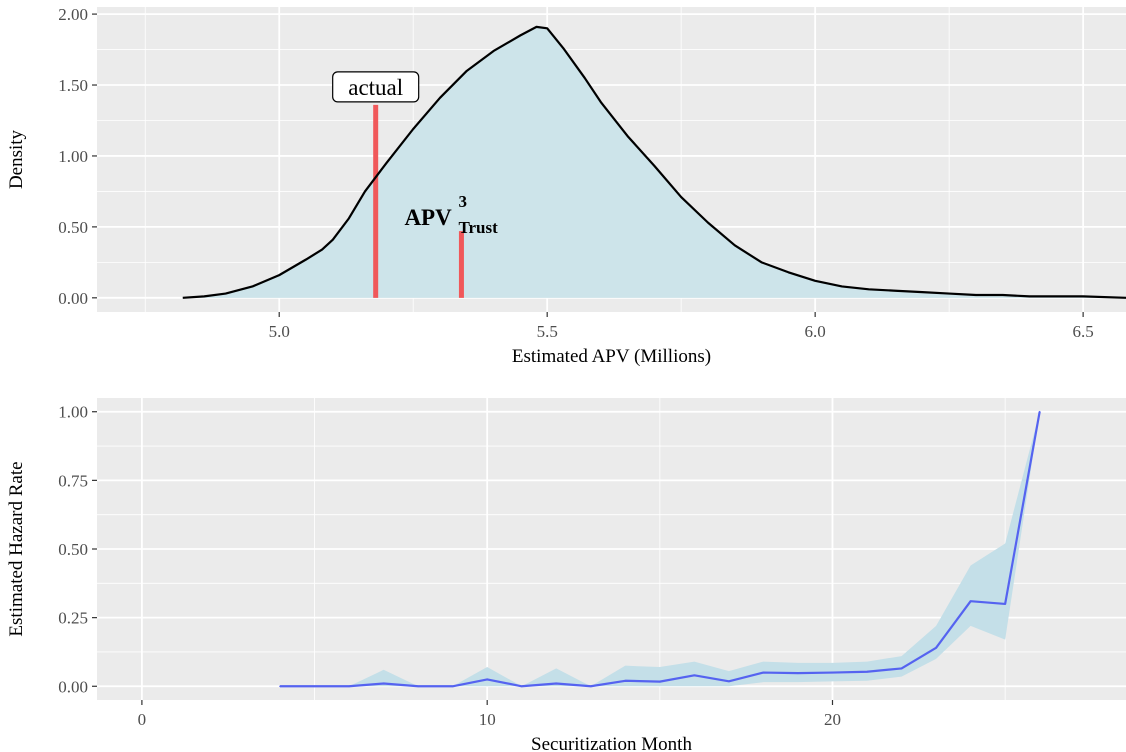 Image resolution: width=1126 pixels, height=752 pixels. I want to click on x-tick-label: 5.5, so click(547, 331).